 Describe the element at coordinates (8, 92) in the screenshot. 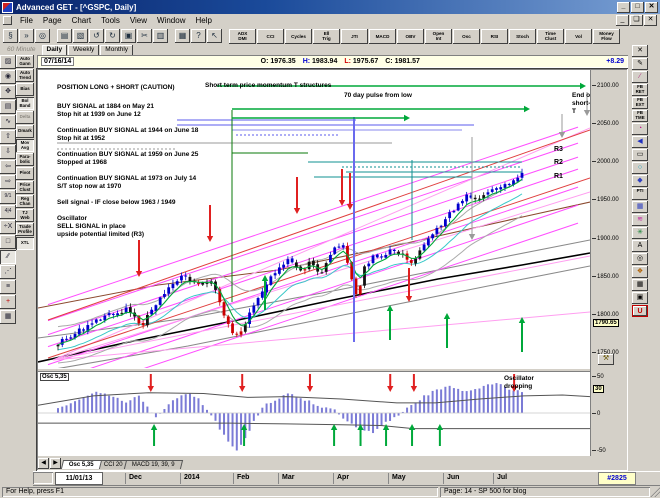

I see `refresh-icon: ✥` at that location.